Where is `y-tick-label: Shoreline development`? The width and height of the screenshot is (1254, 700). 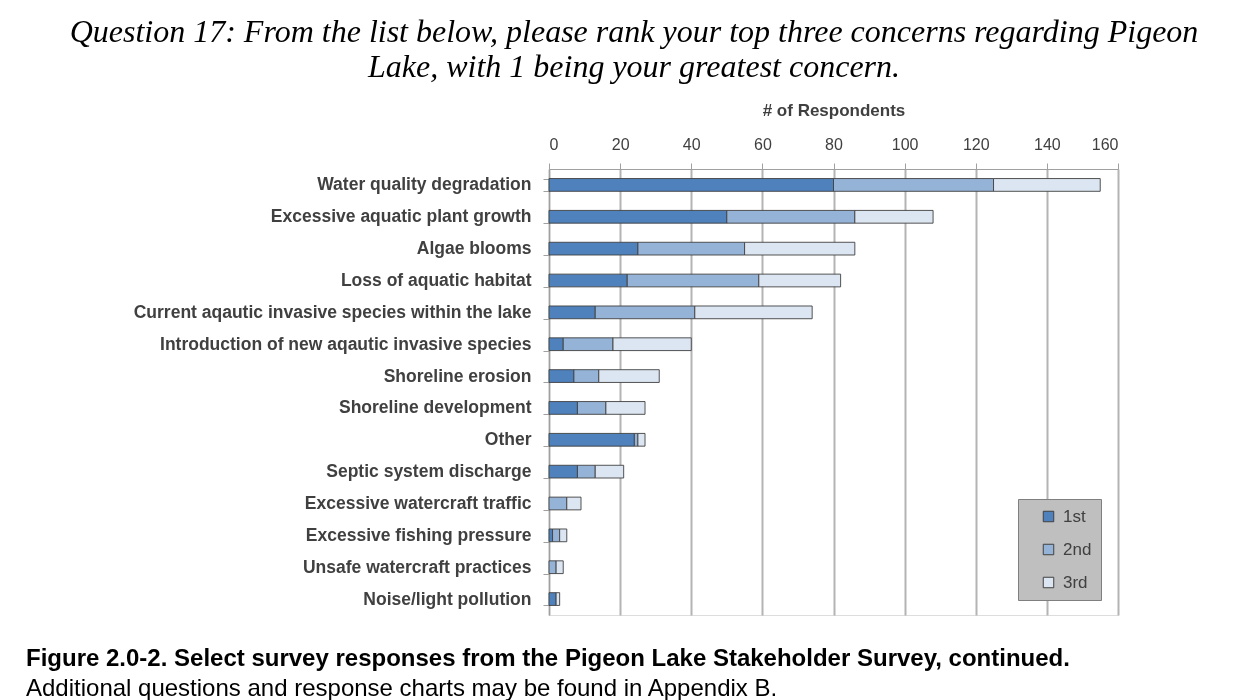
y-tick-label: Shoreline development is located at coordinates (435, 407).